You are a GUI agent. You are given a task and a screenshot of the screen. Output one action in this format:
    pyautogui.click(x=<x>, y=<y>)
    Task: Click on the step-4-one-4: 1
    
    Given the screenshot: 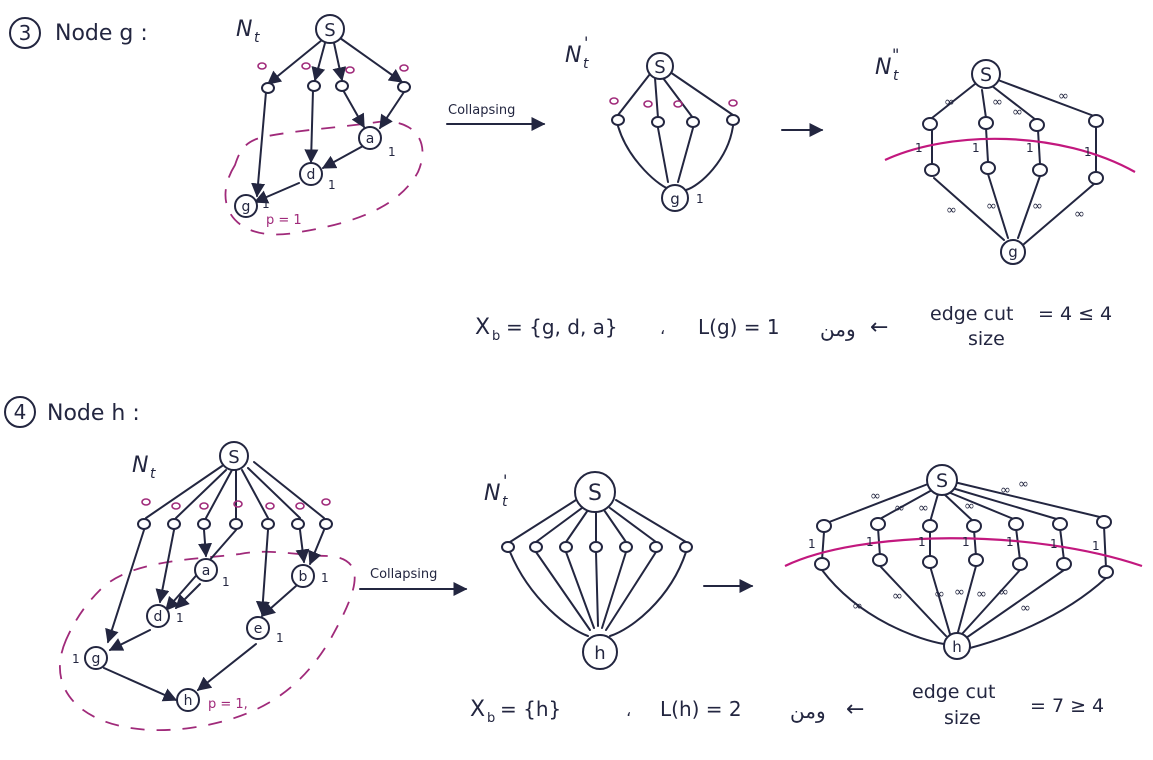 What is the action you would take?
    pyautogui.click(x=966, y=542)
    